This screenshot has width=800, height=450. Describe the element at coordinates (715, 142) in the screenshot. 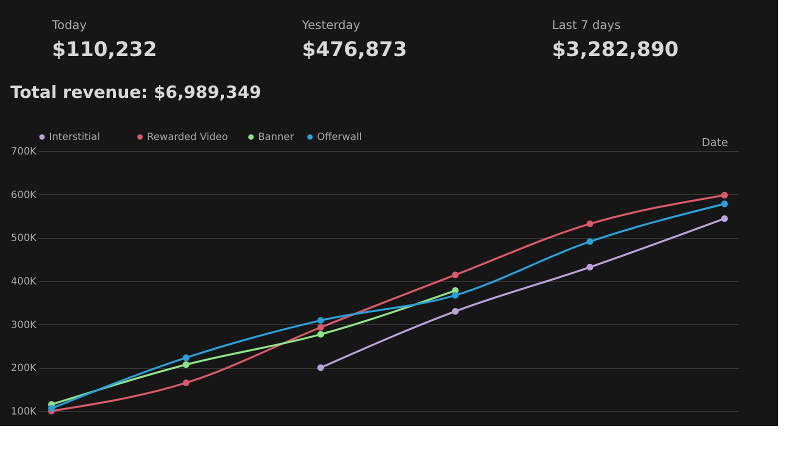

I see `text: Date` at that location.